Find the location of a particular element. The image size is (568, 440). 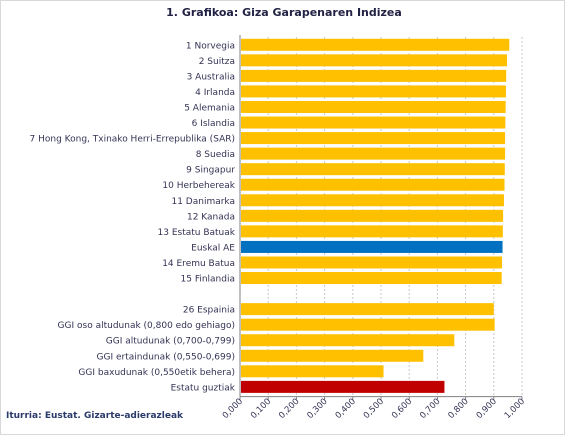

category-label: 10 Herbehereak is located at coordinates (198, 186).